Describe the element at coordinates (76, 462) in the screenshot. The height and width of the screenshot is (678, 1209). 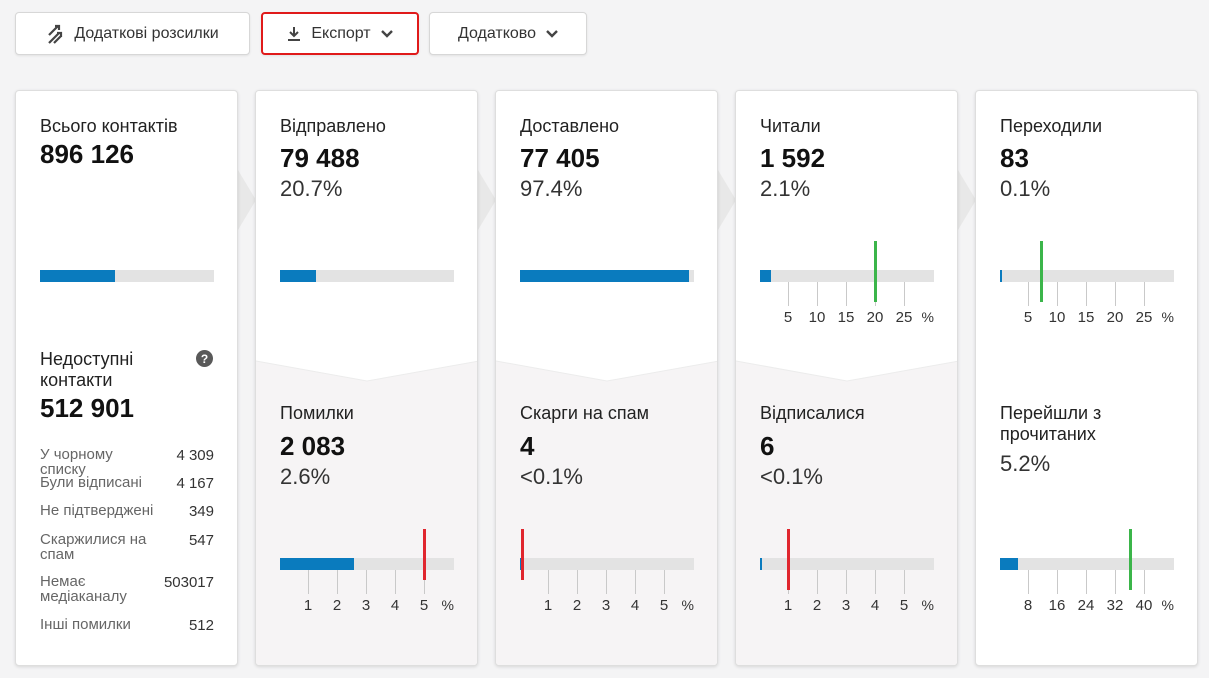
I see `row-label: У чорному списку` at that location.